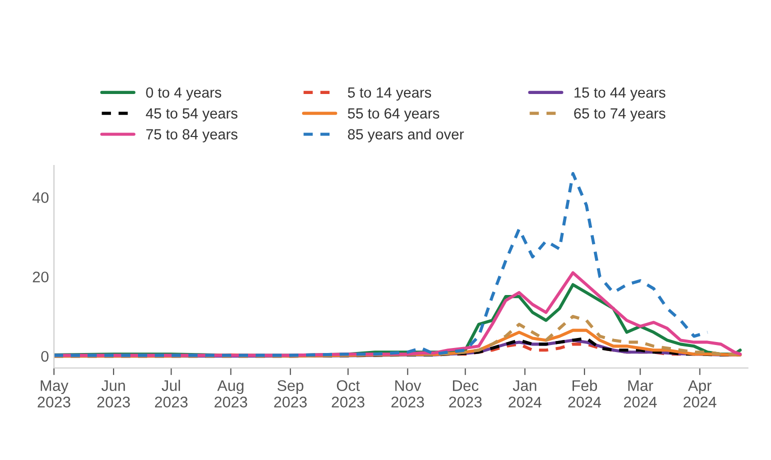  I want to click on x-tick-label: Nov 2023, so click(407, 394).